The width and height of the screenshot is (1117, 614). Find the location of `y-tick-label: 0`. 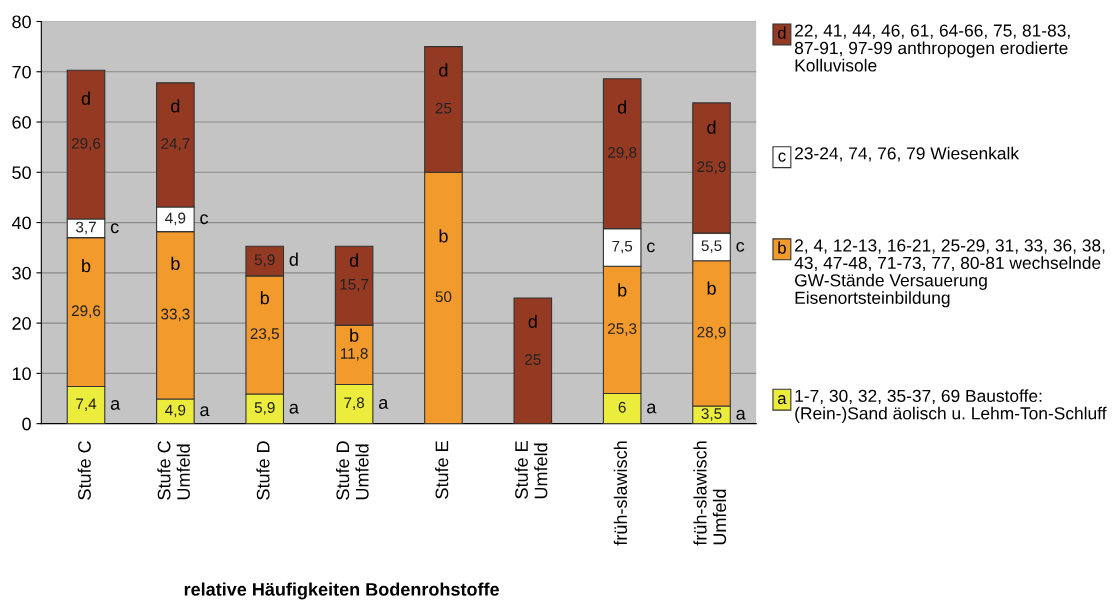

y-tick-label: 0 is located at coordinates (26, 424).